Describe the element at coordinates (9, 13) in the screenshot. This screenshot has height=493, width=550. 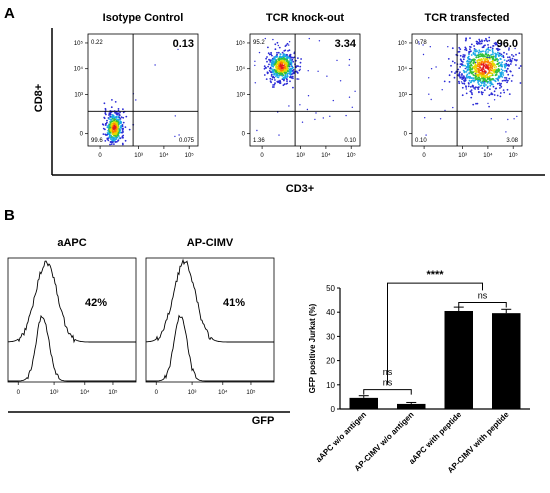
I see `panel-a-letter: A` at that location.